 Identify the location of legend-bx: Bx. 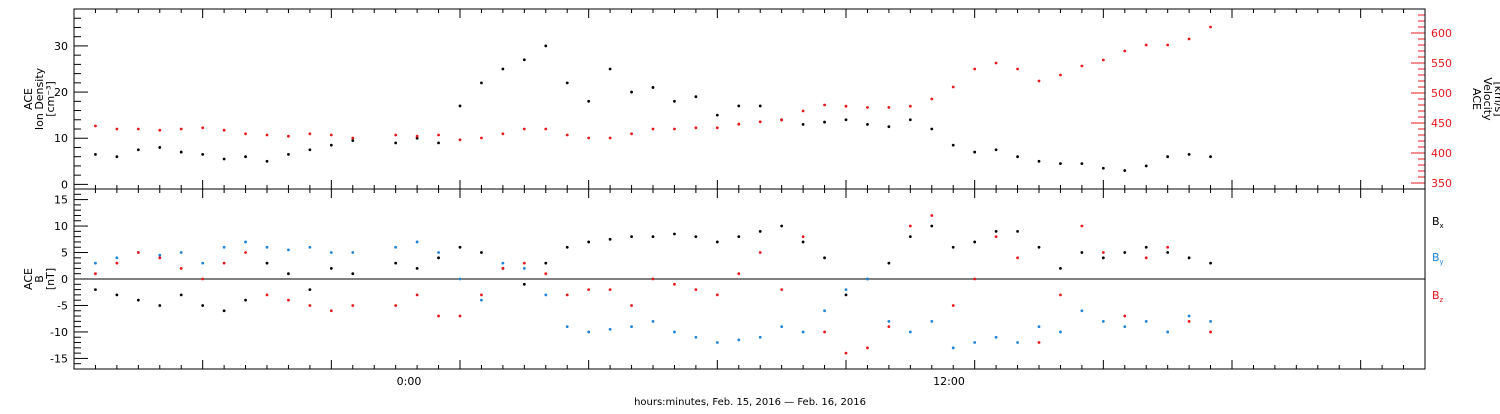
(1438, 222).